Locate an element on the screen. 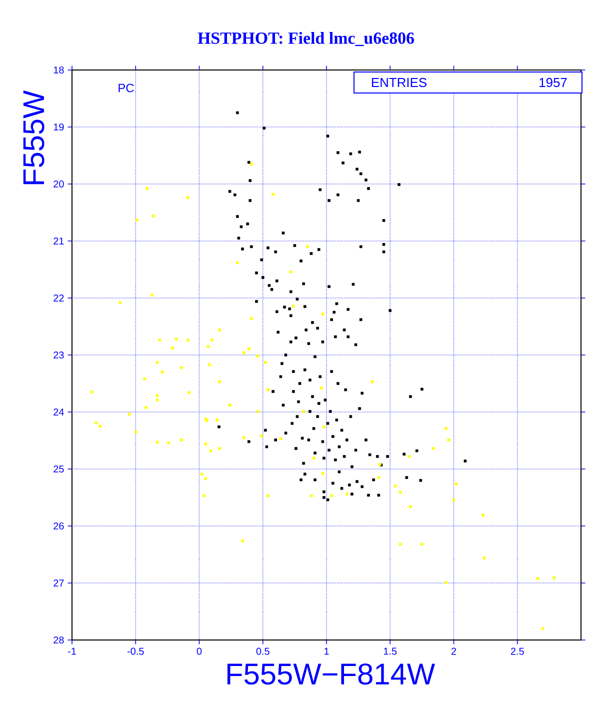  y-axis-title: F555W is located at coordinates (33, 137).